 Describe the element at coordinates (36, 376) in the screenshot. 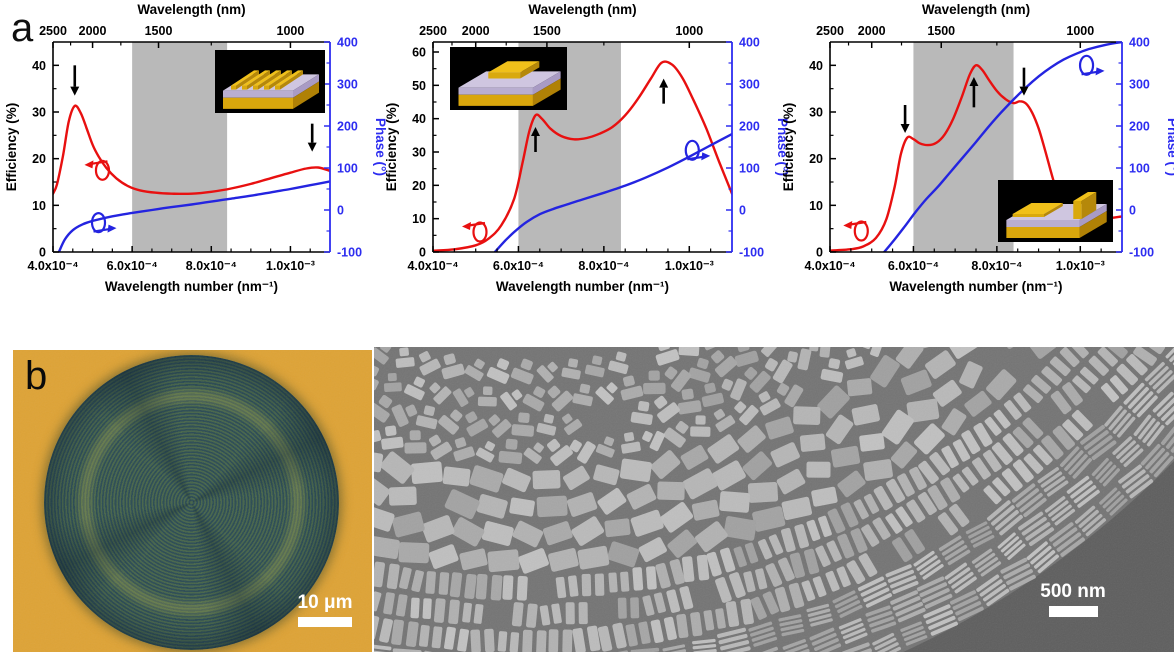

I see `panel-b-label: b` at that location.